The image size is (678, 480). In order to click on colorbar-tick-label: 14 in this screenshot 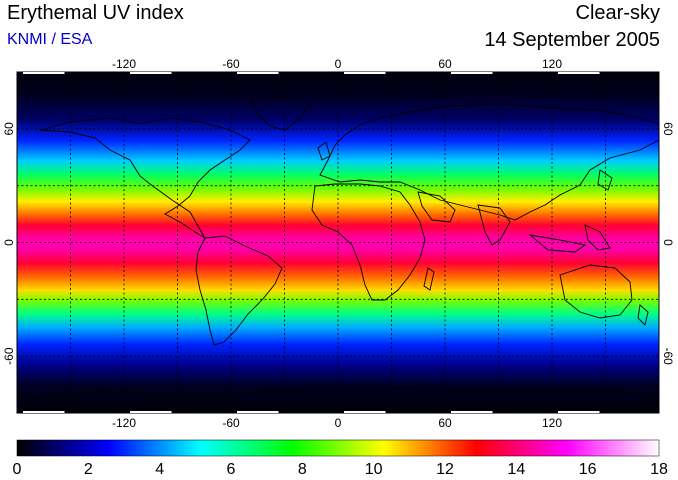, I will do `click(516, 469)`.